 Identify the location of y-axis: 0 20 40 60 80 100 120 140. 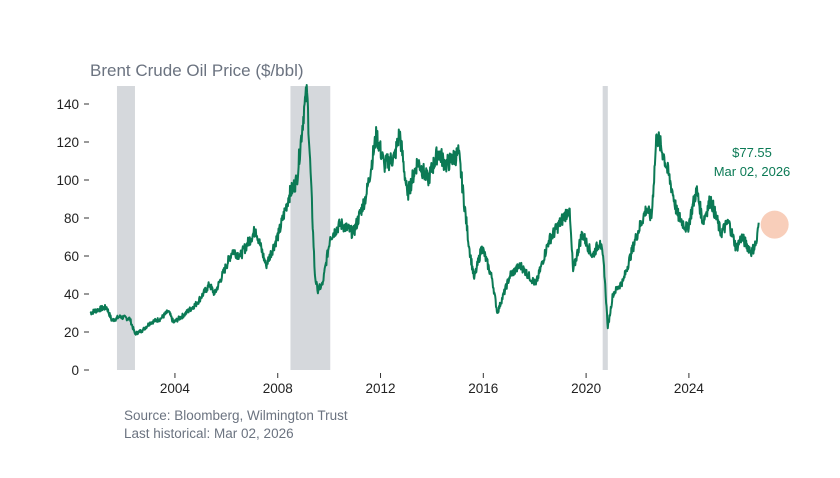
(72, 237).